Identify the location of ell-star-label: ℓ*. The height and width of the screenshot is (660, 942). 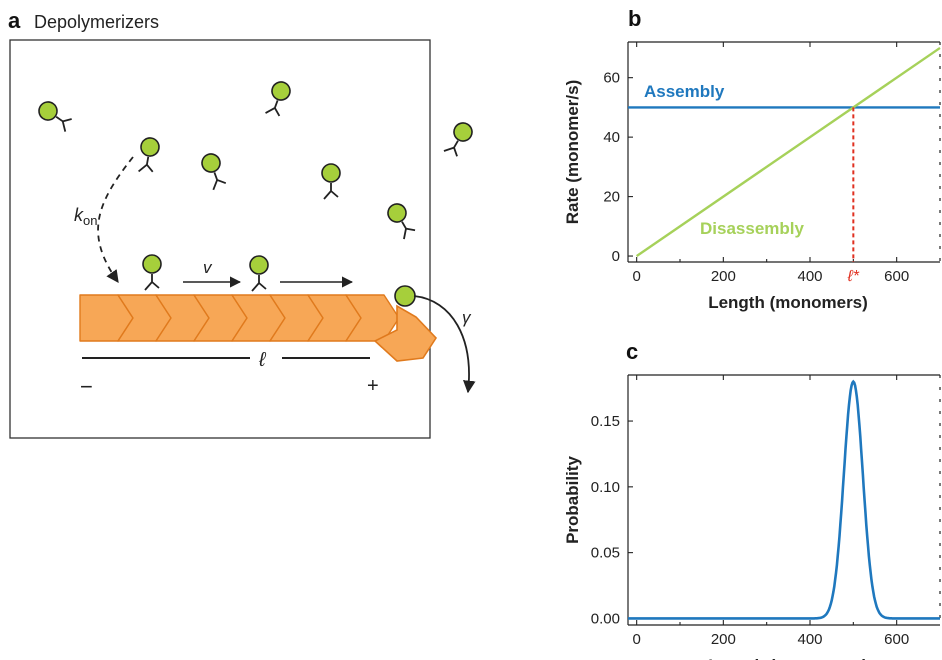
(853, 276).